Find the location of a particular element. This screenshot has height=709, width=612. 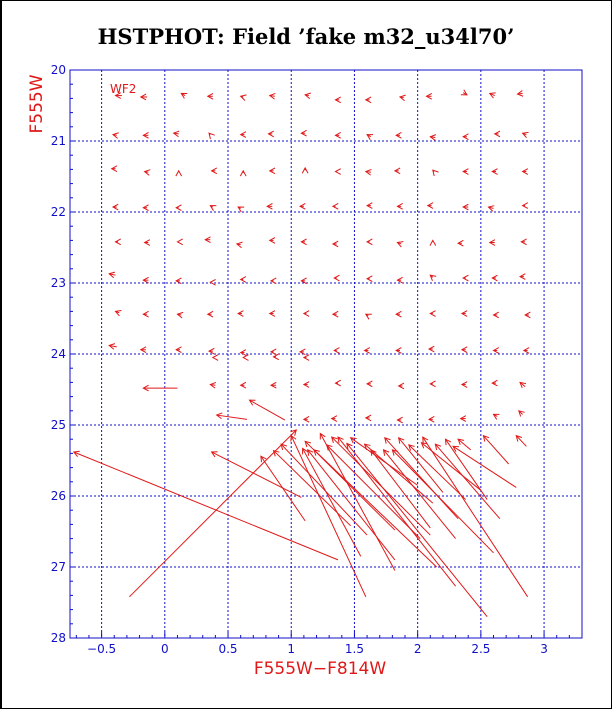

x-axis-label: F555W−F814W is located at coordinates (320, 669).